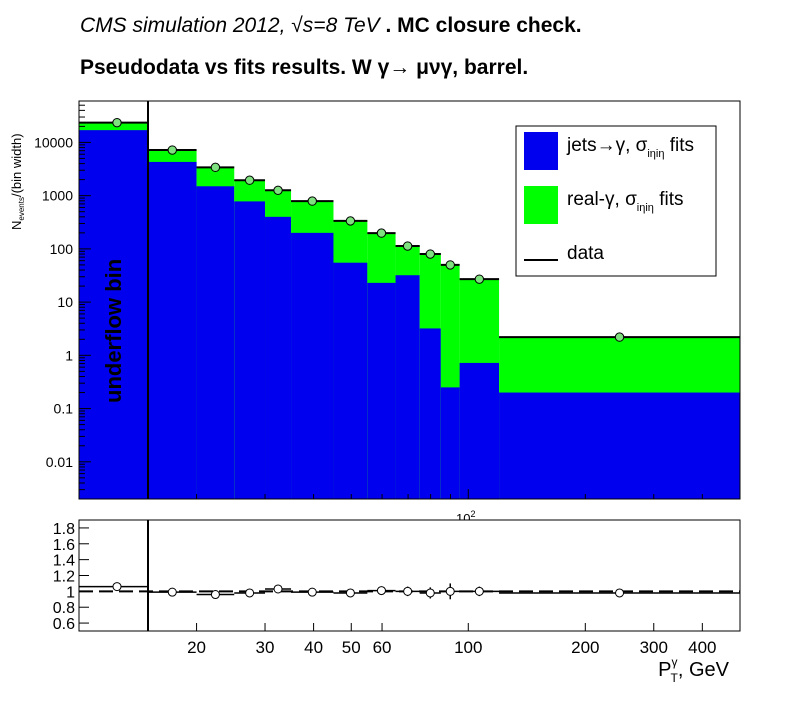 This screenshot has width=796, height=722. Describe the element at coordinates (64, 624) in the screenshot. I see `ratio-y-tick-label: 0.6` at that location.